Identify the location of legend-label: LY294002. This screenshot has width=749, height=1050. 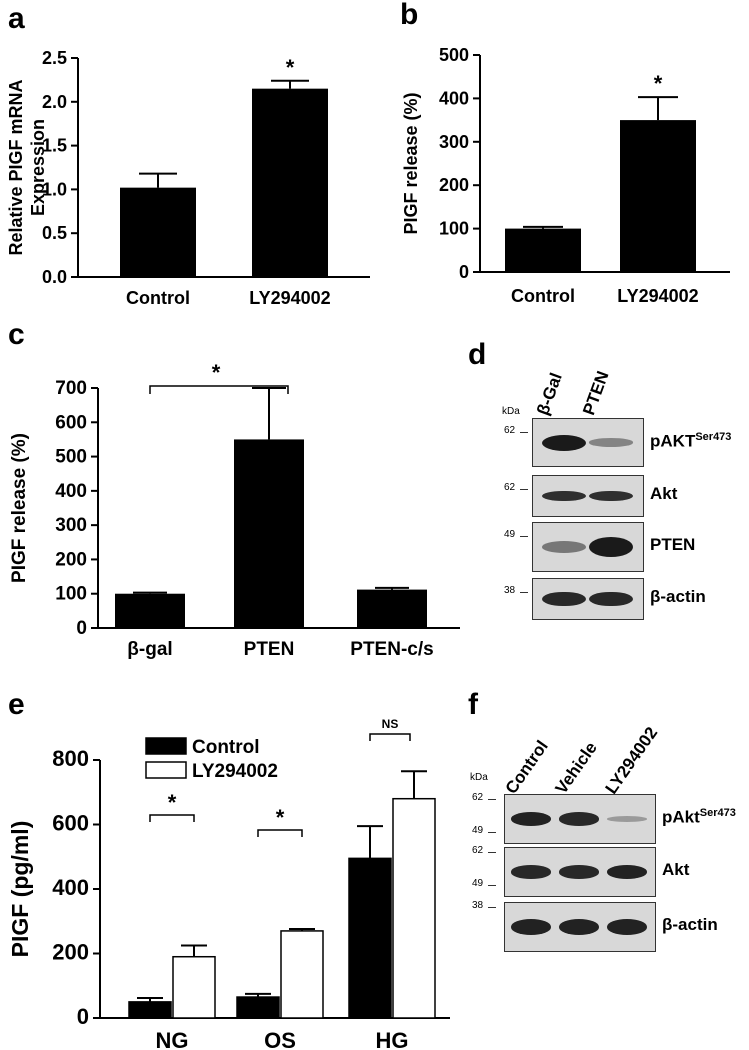
(235, 771).